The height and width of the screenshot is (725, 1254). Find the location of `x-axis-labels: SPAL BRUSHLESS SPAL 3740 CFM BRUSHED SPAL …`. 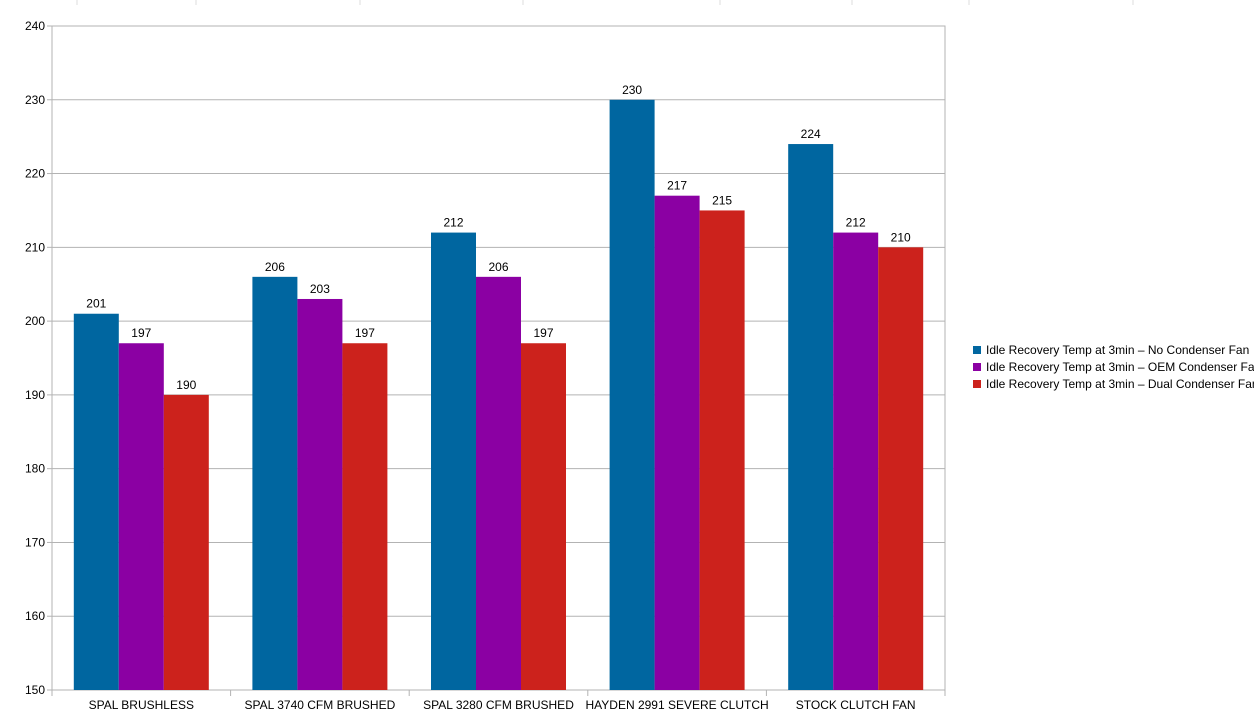

x-axis-labels: SPAL BRUSHLESS SPAL 3740 CFM BRUSHED SPAL … is located at coordinates (498, 701).